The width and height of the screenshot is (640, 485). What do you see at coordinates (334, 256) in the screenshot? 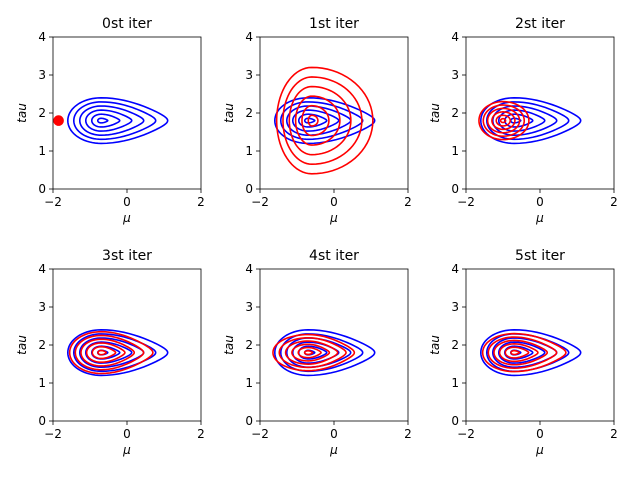
I see `subplot-title: 4st iter` at bounding box center [334, 256].